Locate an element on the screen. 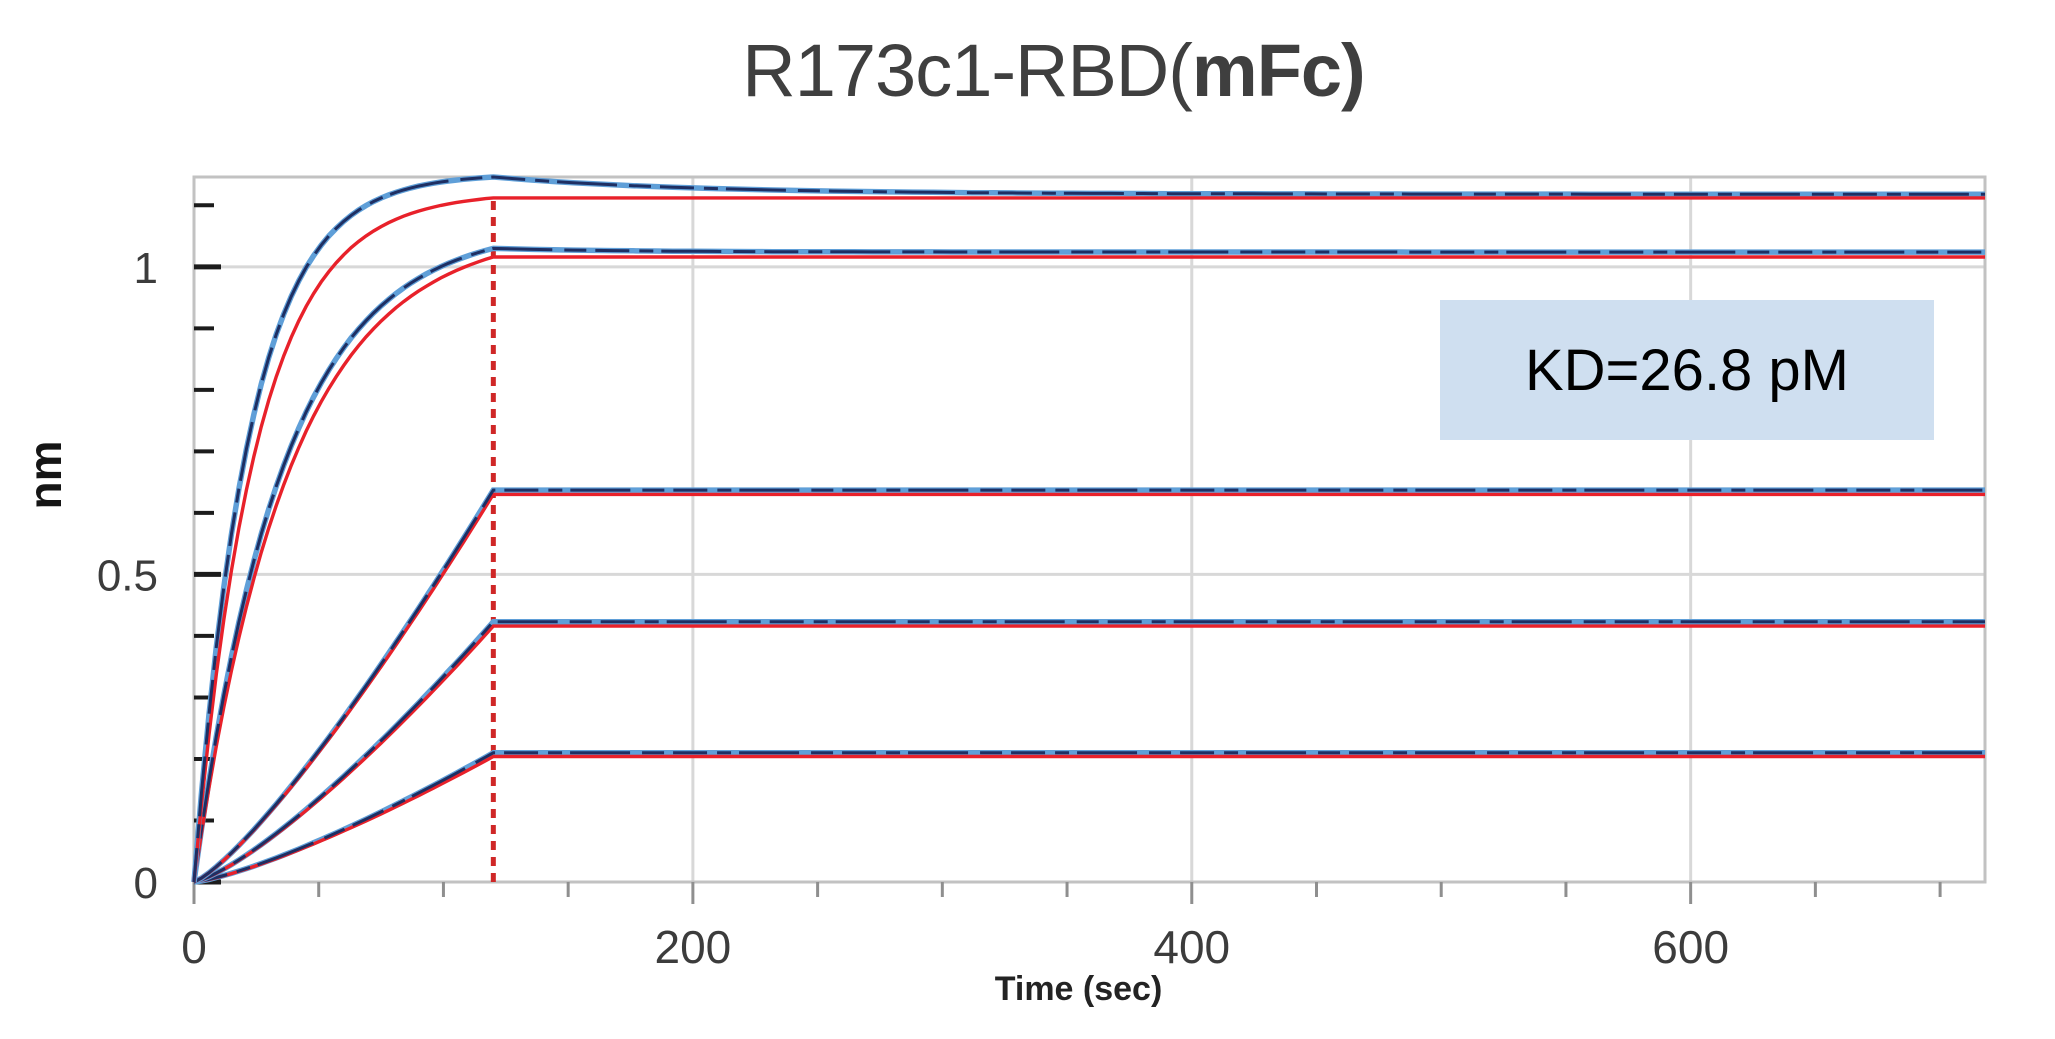 The width and height of the screenshot is (2055, 1039). x-tick-label: 600 is located at coordinates (1690, 947).